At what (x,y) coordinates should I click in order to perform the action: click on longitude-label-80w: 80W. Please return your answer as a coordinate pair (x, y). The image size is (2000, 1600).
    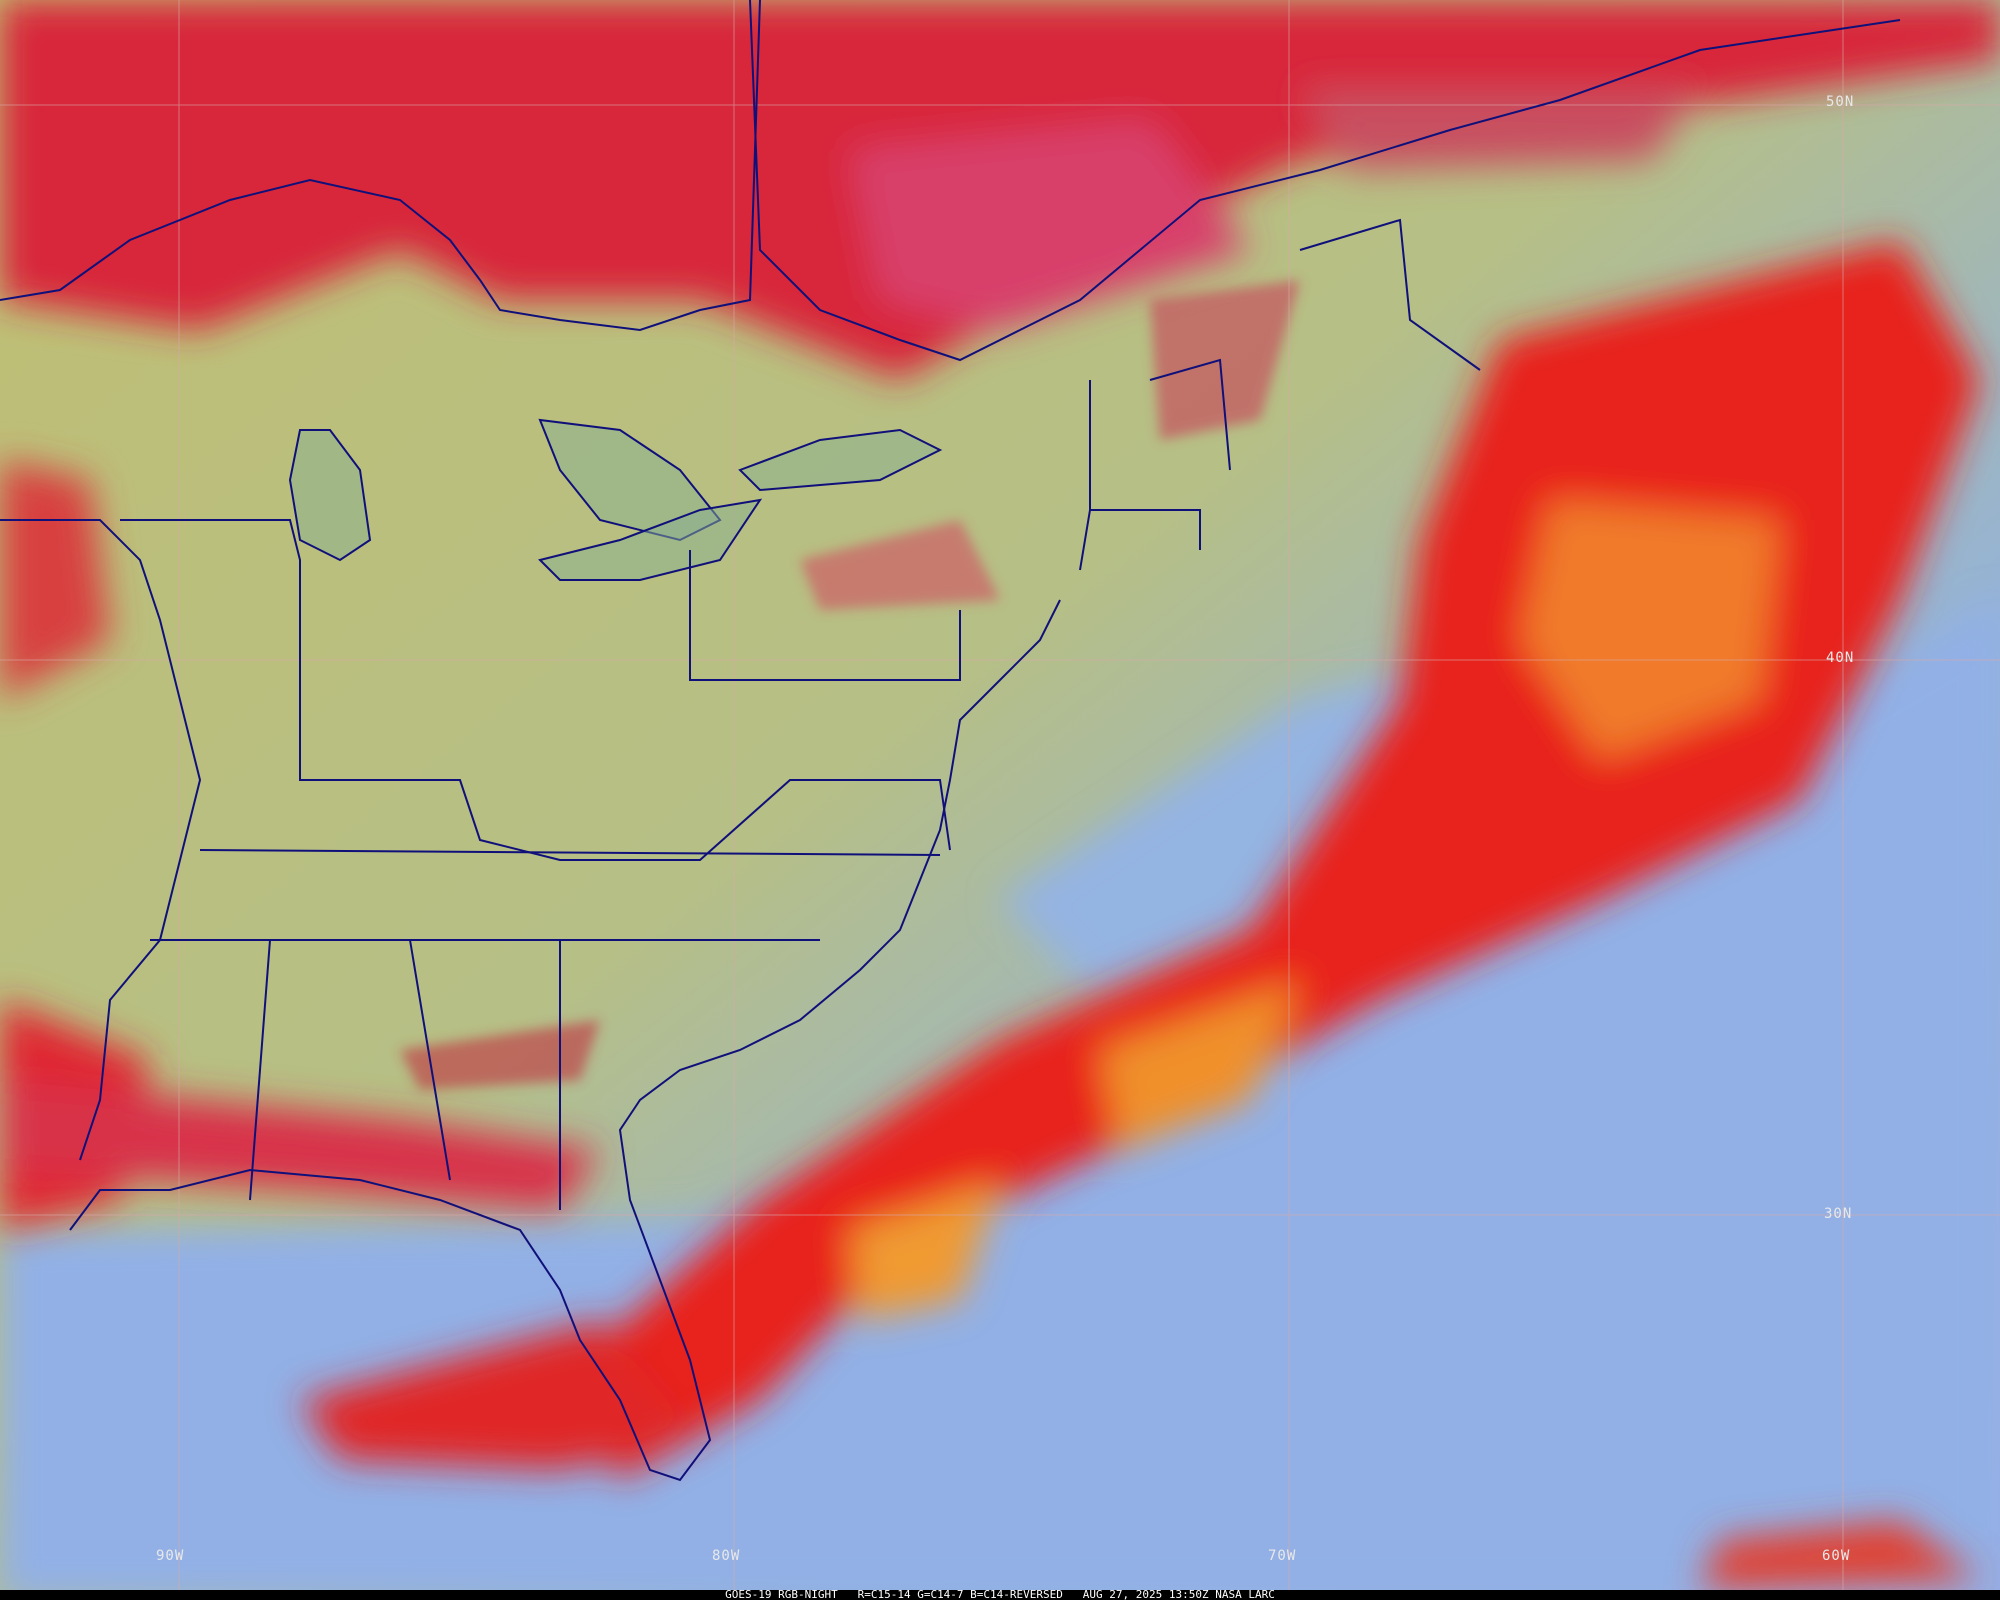
    Looking at the image, I should click on (726, 1556).